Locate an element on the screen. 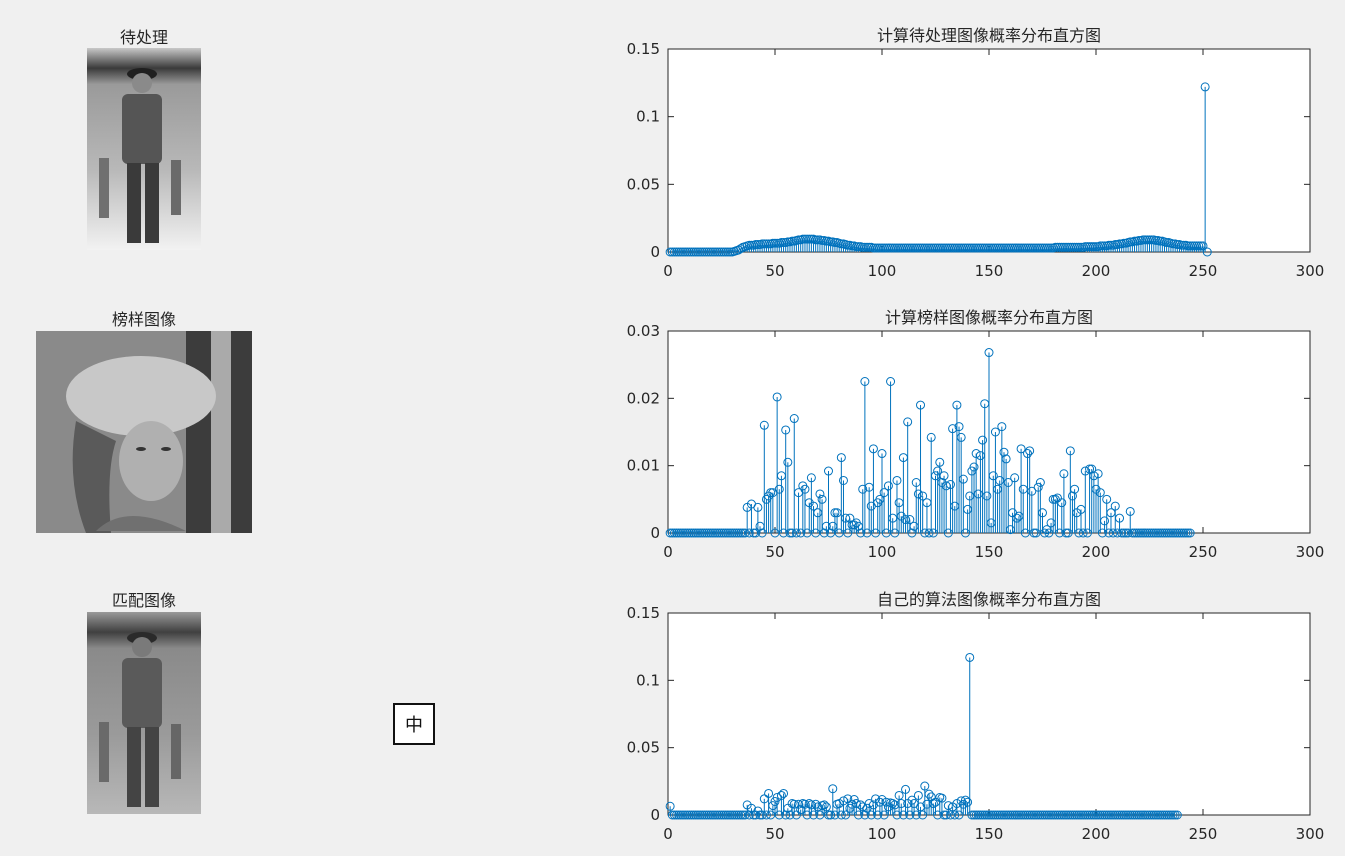 The image size is (1345, 856). image-title-reference: 榜样图像 is located at coordinates (143, 319).